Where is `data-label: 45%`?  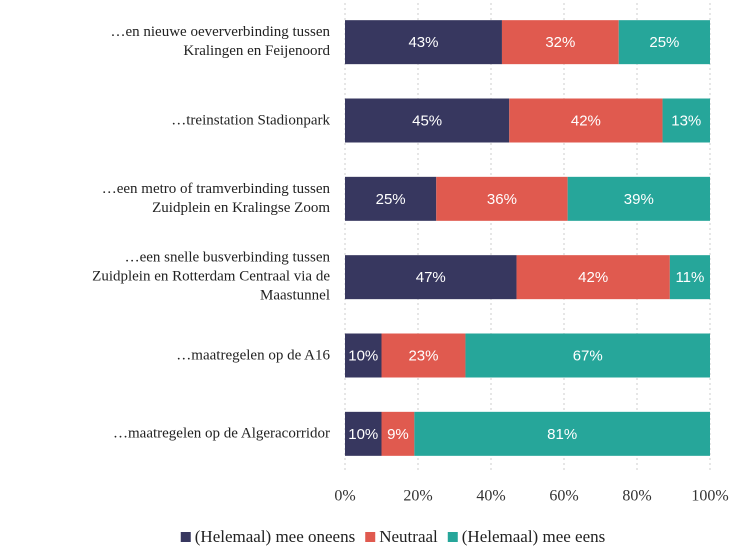 data-label: 45% is located at coordinates (427, 120).